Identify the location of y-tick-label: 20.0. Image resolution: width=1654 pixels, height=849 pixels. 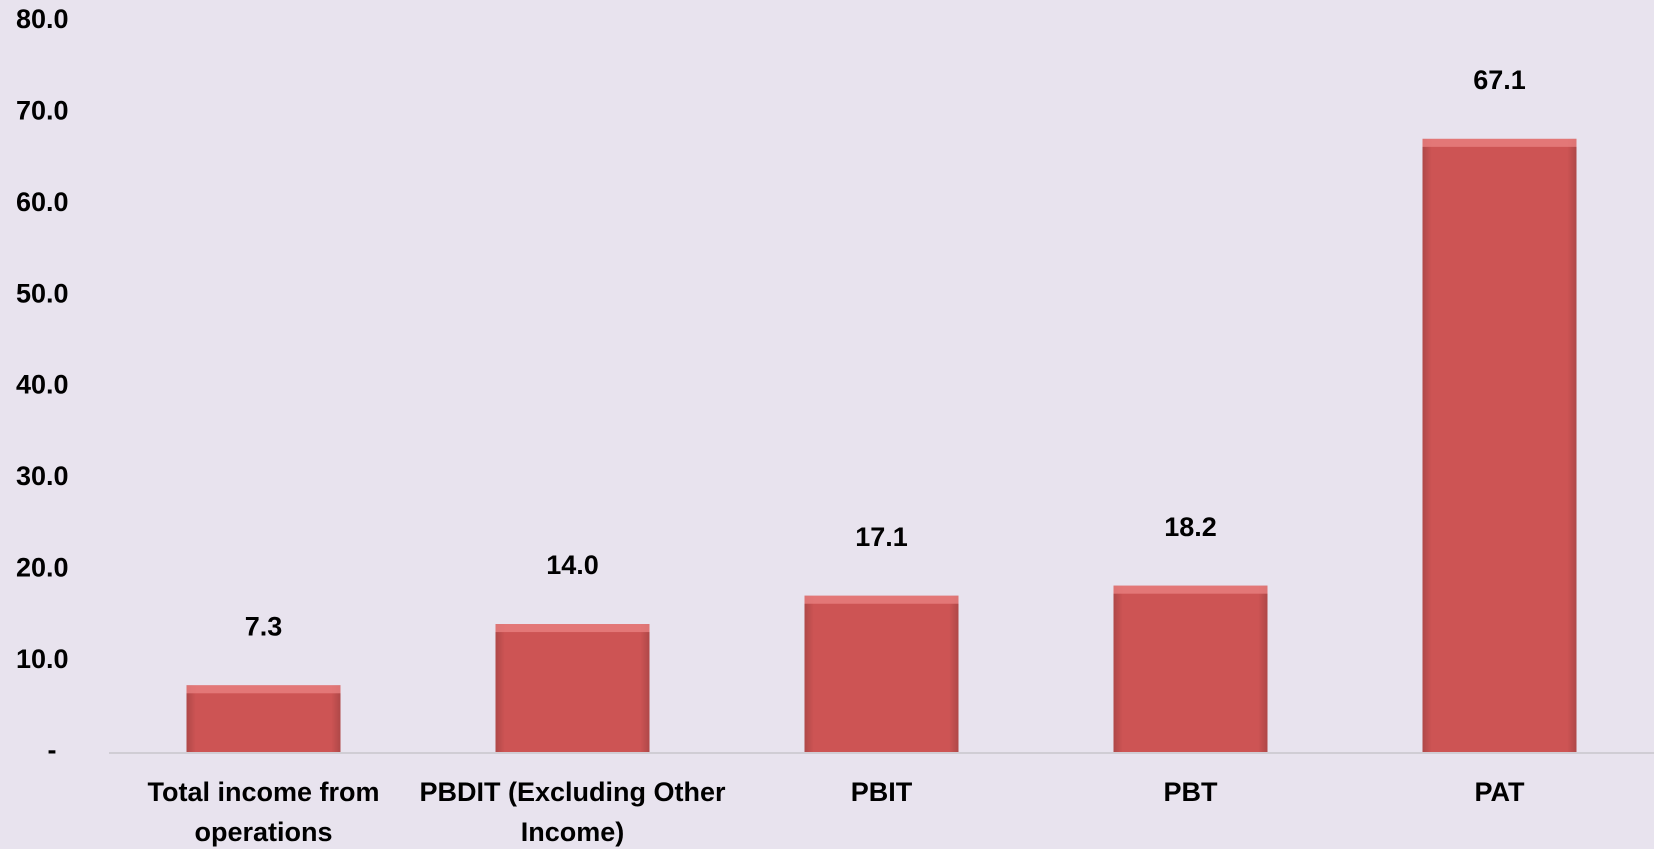
(42, 567).